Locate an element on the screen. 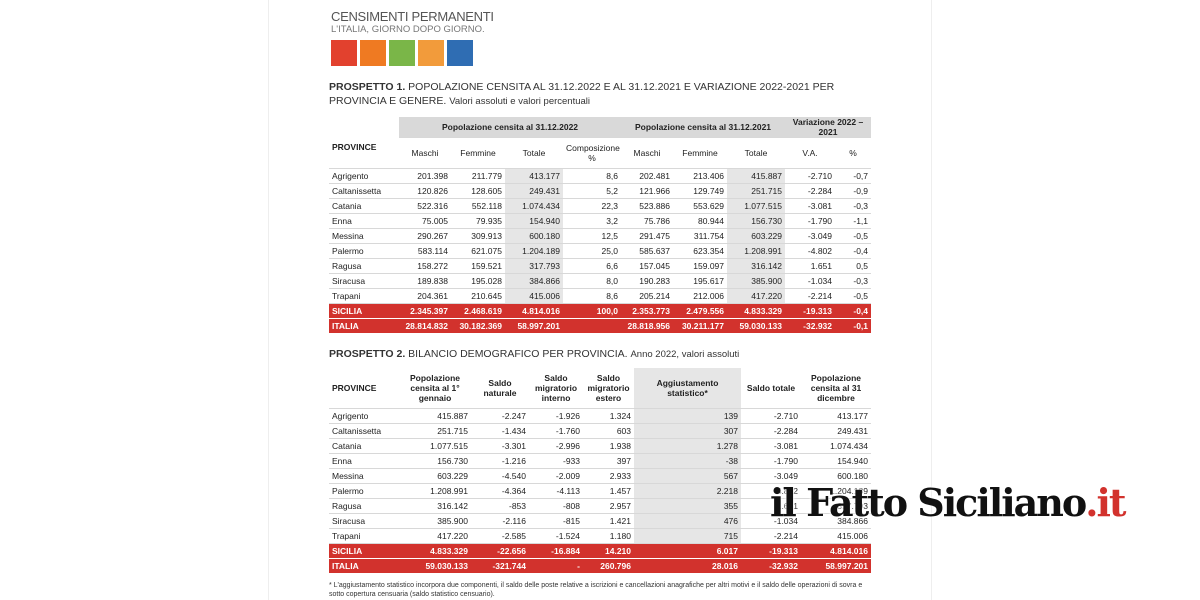 This screenshot has width=1200, height=600. cell: ITALIA is located at coordinates (364, 326).